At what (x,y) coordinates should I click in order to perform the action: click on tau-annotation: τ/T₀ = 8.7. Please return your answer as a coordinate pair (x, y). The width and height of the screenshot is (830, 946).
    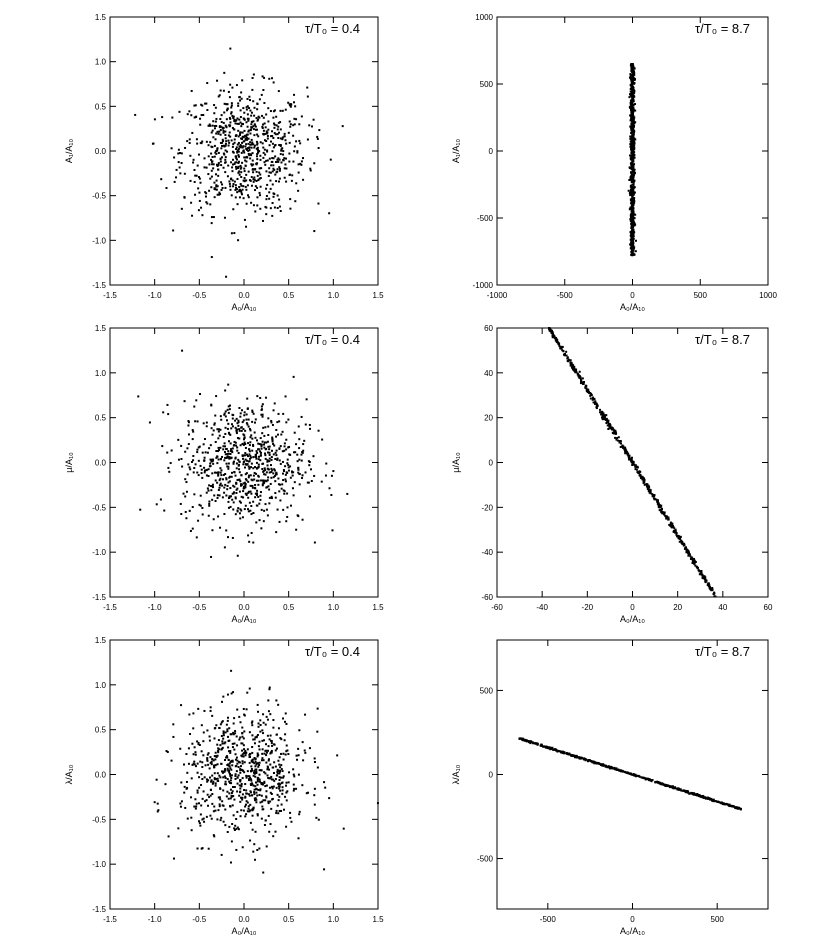
    Looking at the image, I should click on (722, 339).